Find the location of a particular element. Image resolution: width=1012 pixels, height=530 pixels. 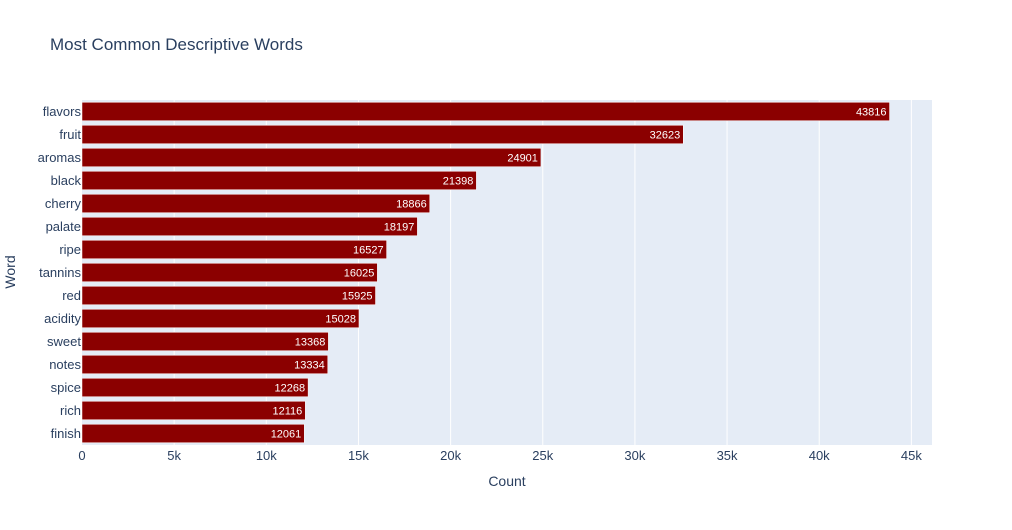

y-tick-label: spice is located at coordinates (66, 387).